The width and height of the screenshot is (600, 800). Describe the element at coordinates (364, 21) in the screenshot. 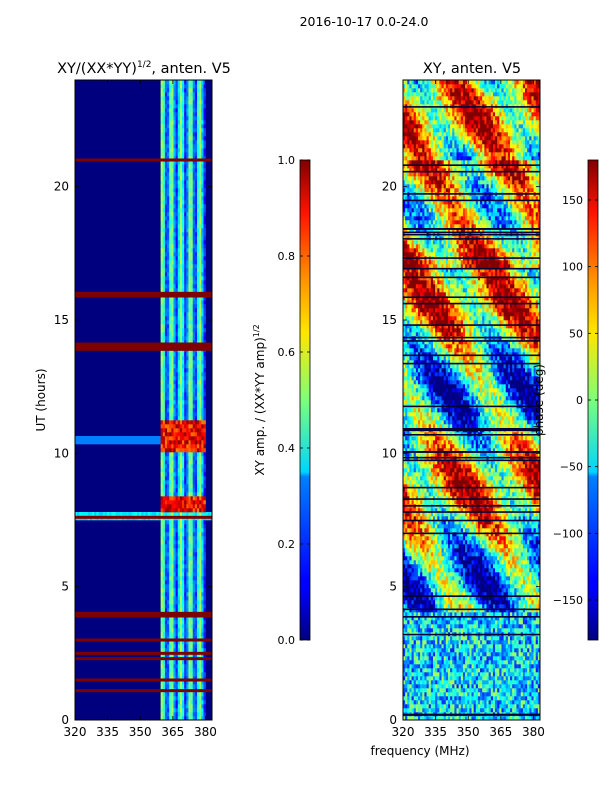

I see `figure-suptitle: 2016-10-17 0.0-24.0` at that location.